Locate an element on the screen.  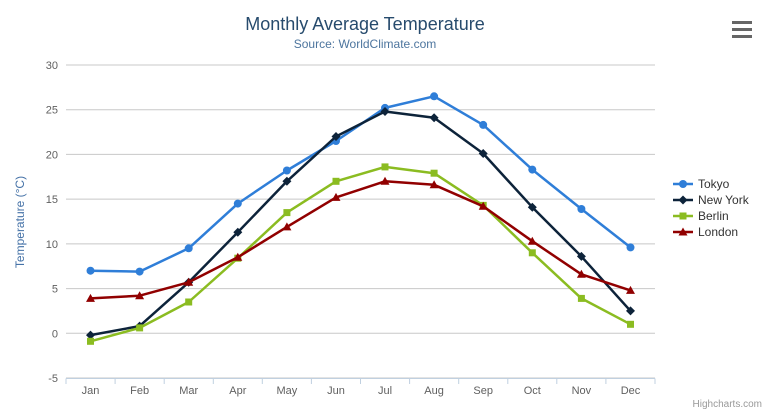
point-new-york-jul is located at coordinates (385, 111).